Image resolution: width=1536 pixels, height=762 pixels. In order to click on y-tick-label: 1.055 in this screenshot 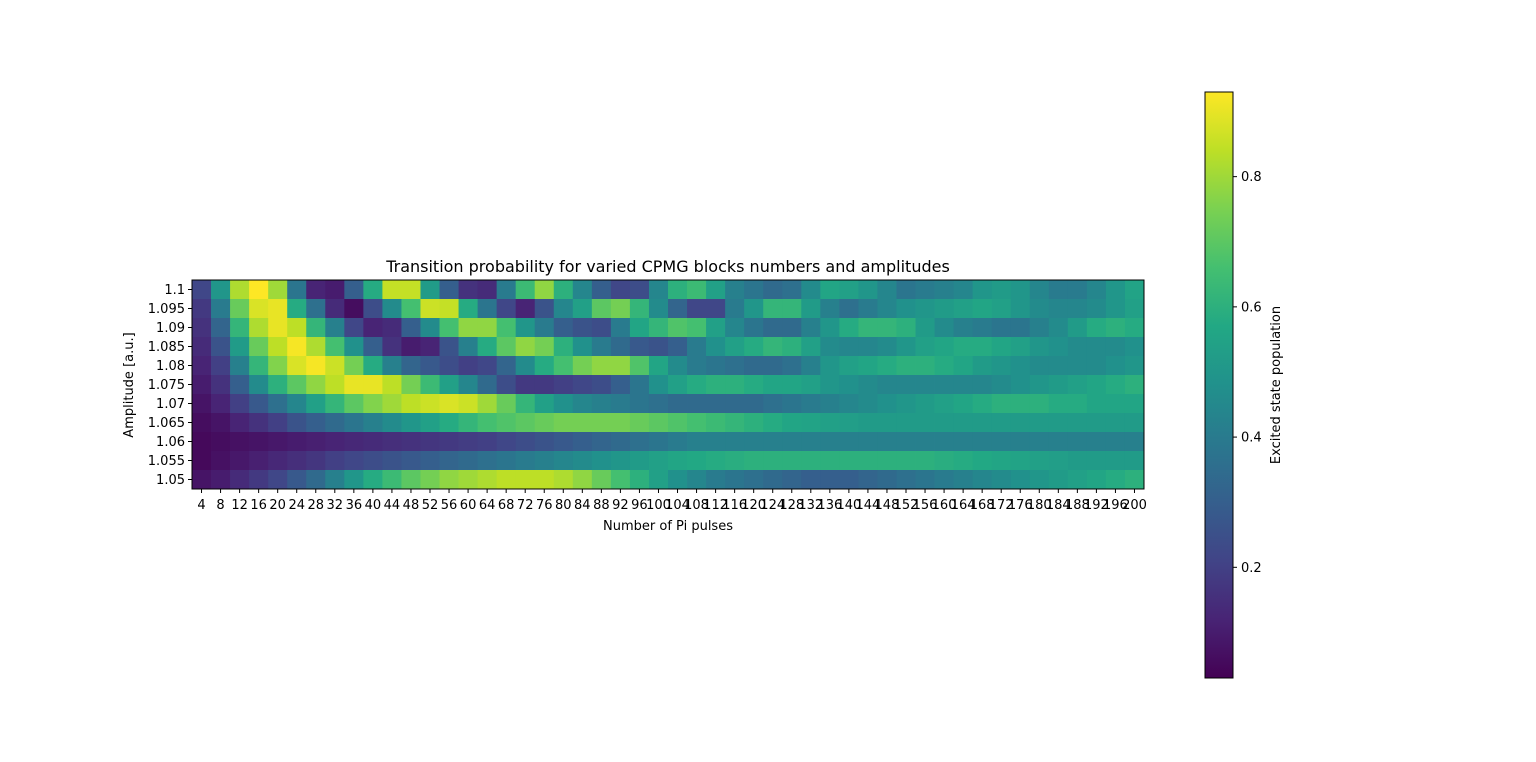, I will do `click(166, 461)`.